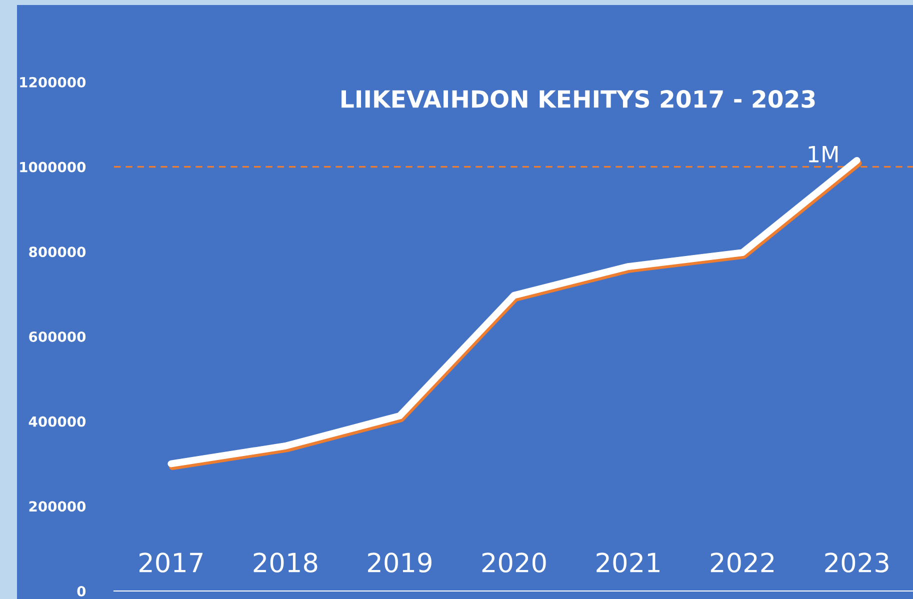 The image size is (913, 599). What do you see at coordinates (57, 506) in the screenshot?
I see `y-tick-label: 200000` at bounding box center [57, 506].